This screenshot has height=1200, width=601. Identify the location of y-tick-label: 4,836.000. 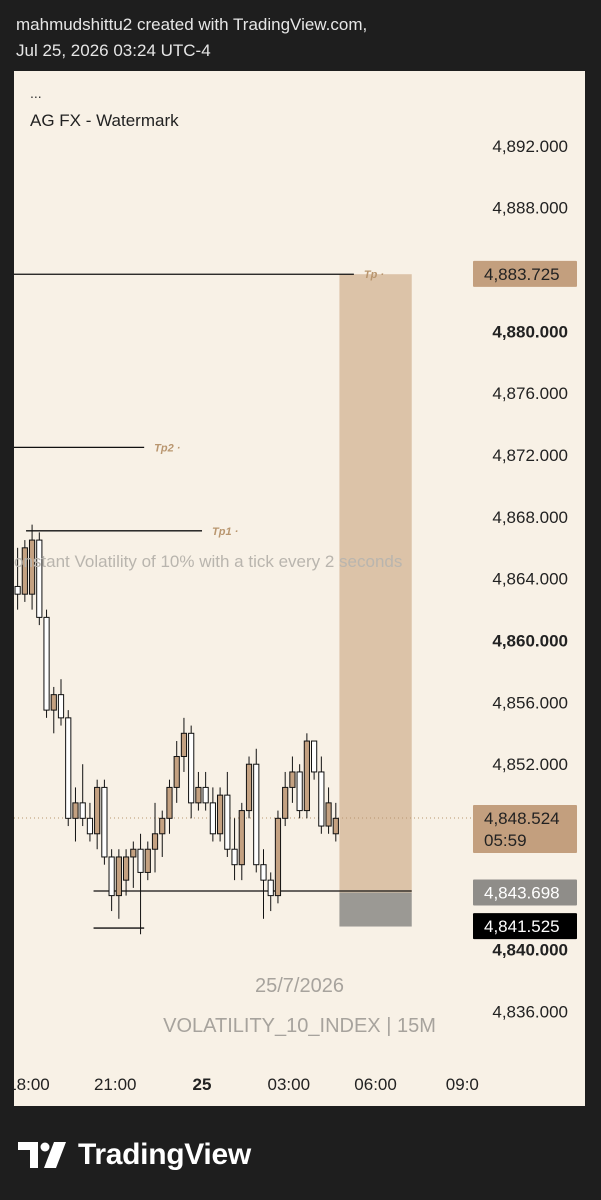
(530, 1012).